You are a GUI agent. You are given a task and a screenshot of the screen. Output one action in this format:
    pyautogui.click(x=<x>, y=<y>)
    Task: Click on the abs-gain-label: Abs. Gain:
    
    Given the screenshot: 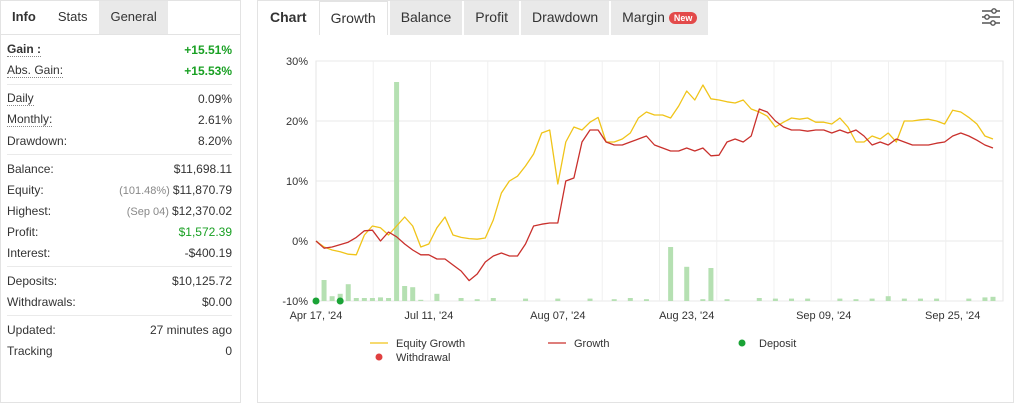 What is the action you would take?
    pyautogui.click(x=35, y=70)
    